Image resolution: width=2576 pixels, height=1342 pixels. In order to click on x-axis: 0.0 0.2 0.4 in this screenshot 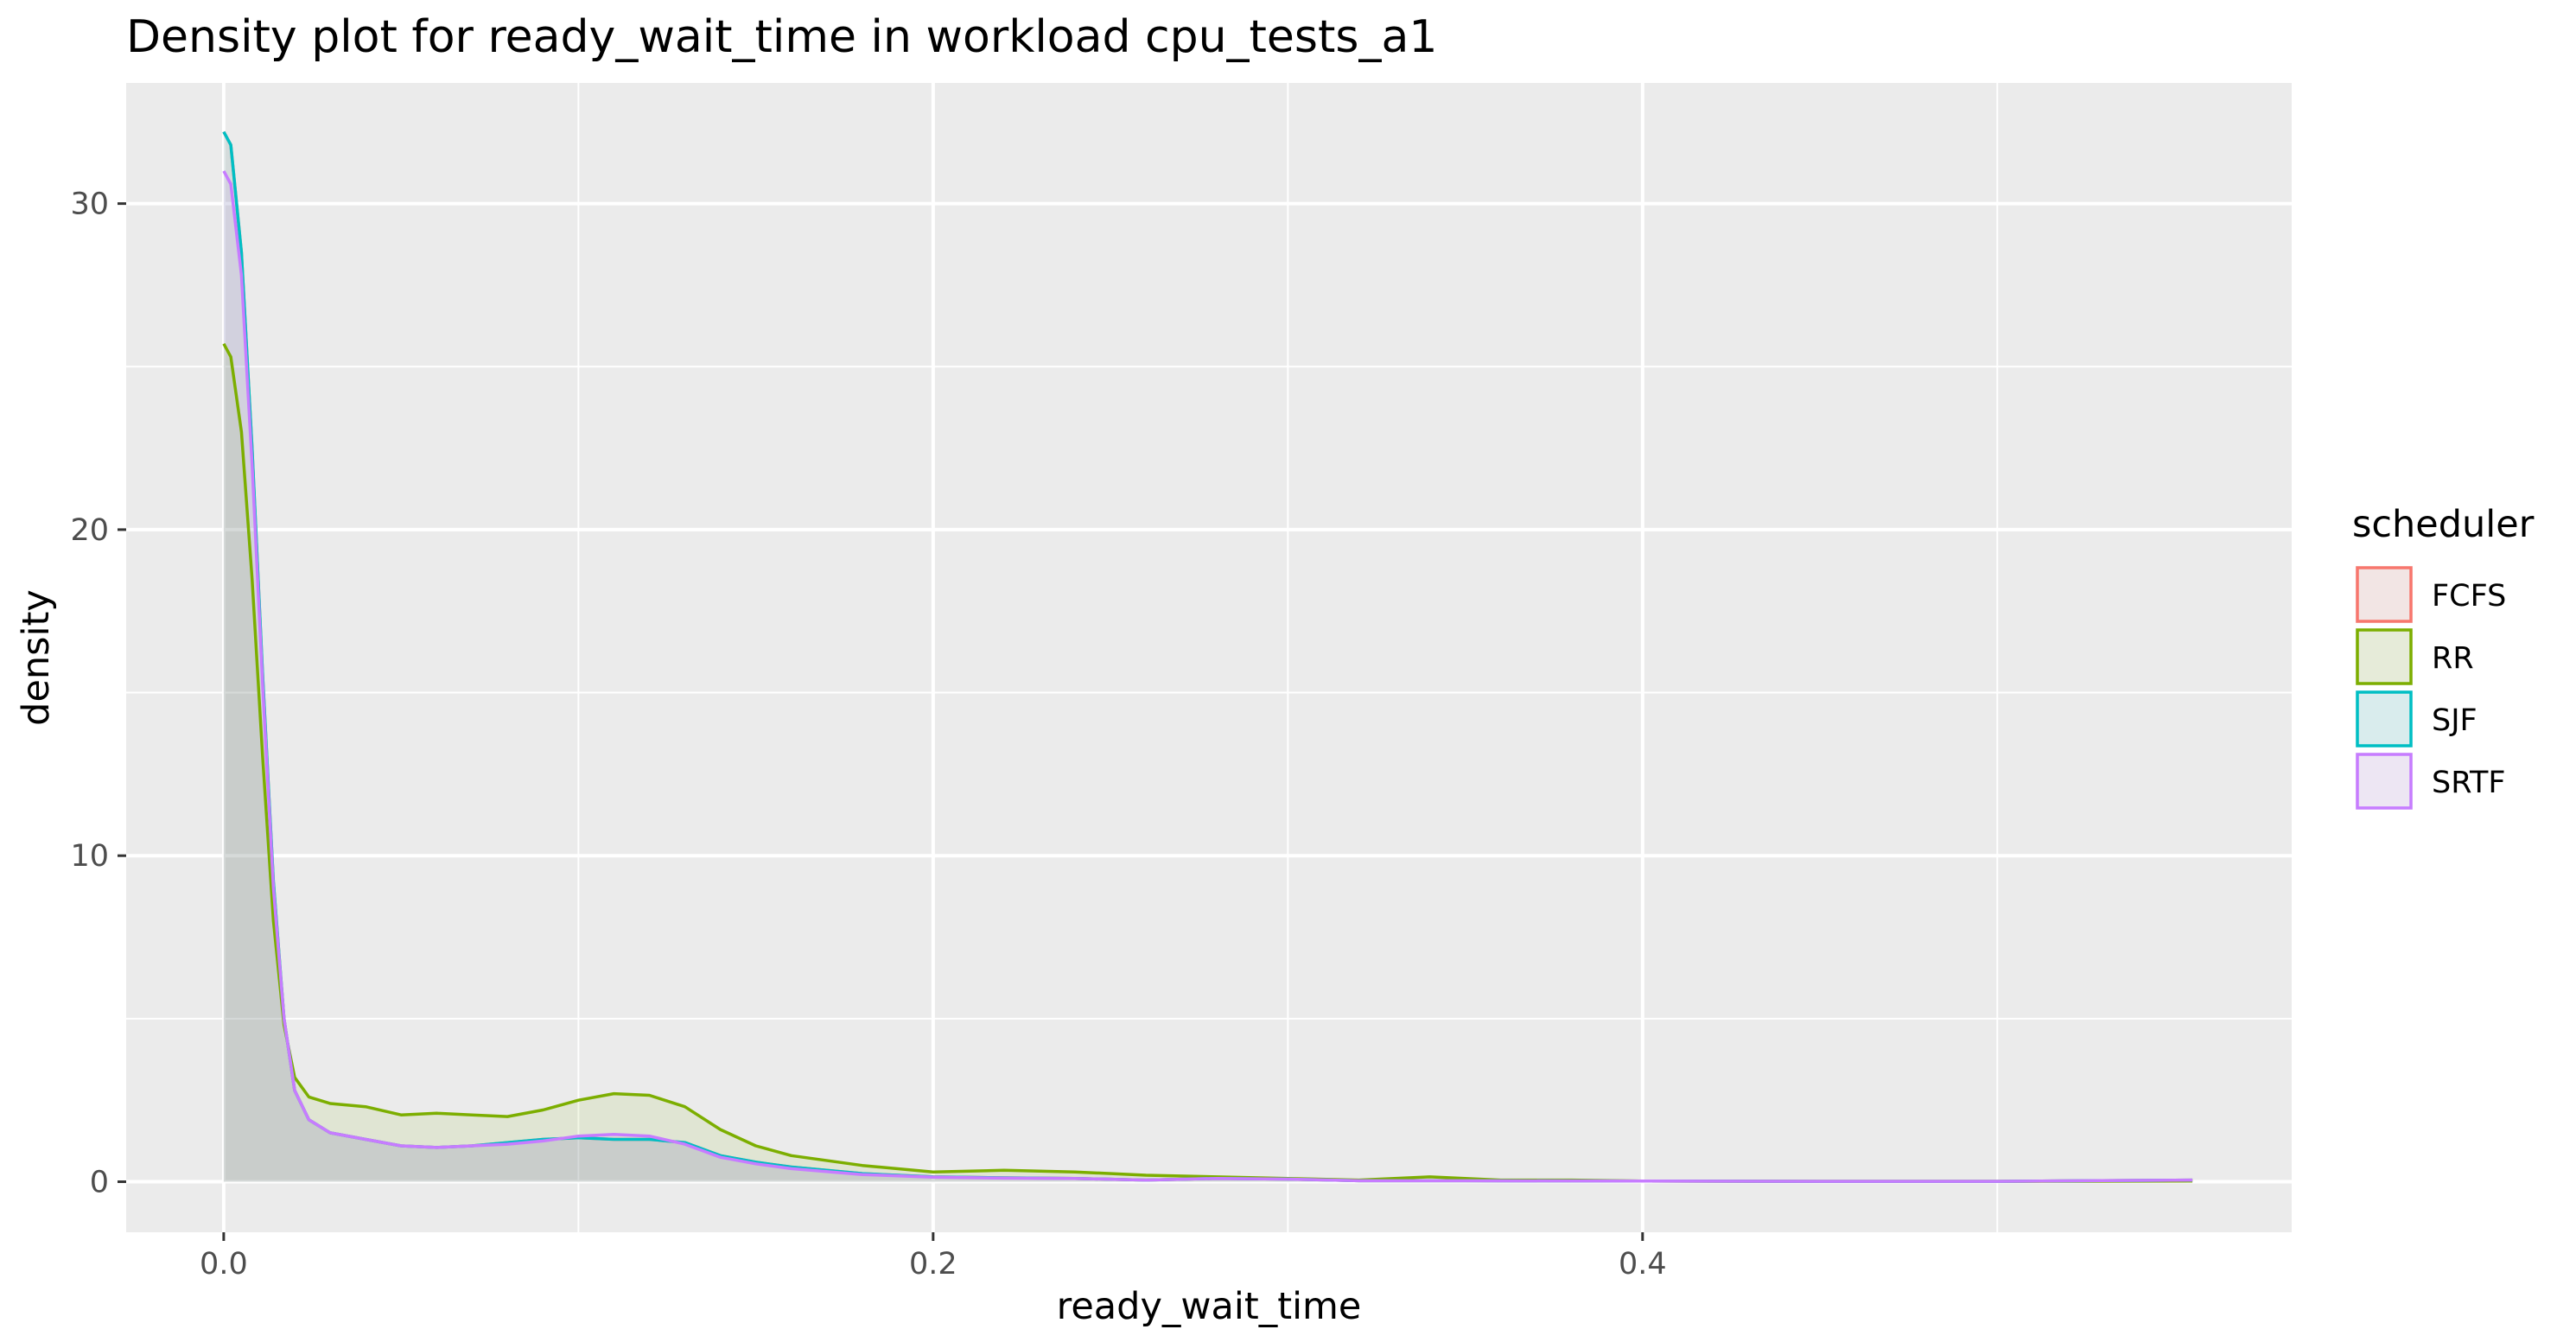, I will do `click(934, 1257)`.